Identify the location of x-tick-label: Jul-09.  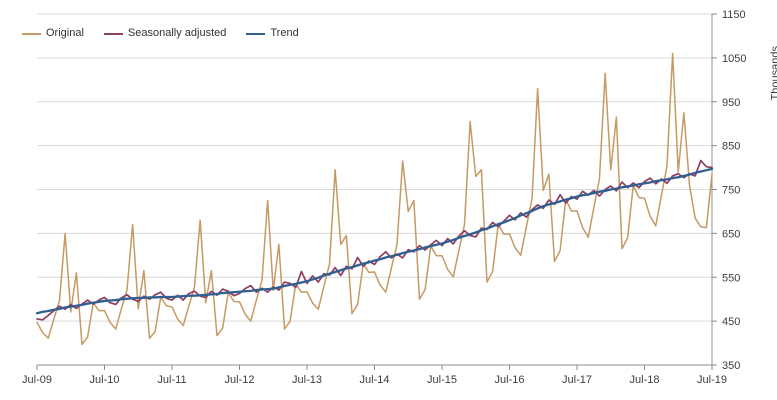
(37, 380).